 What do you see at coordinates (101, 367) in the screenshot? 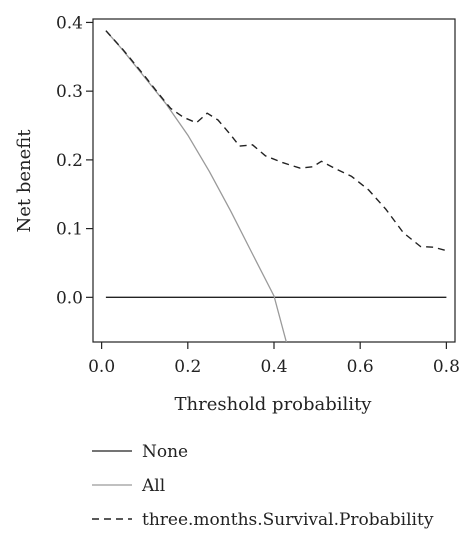
I see `x-tick-label: 0.0` at bounding box center [101, 367].